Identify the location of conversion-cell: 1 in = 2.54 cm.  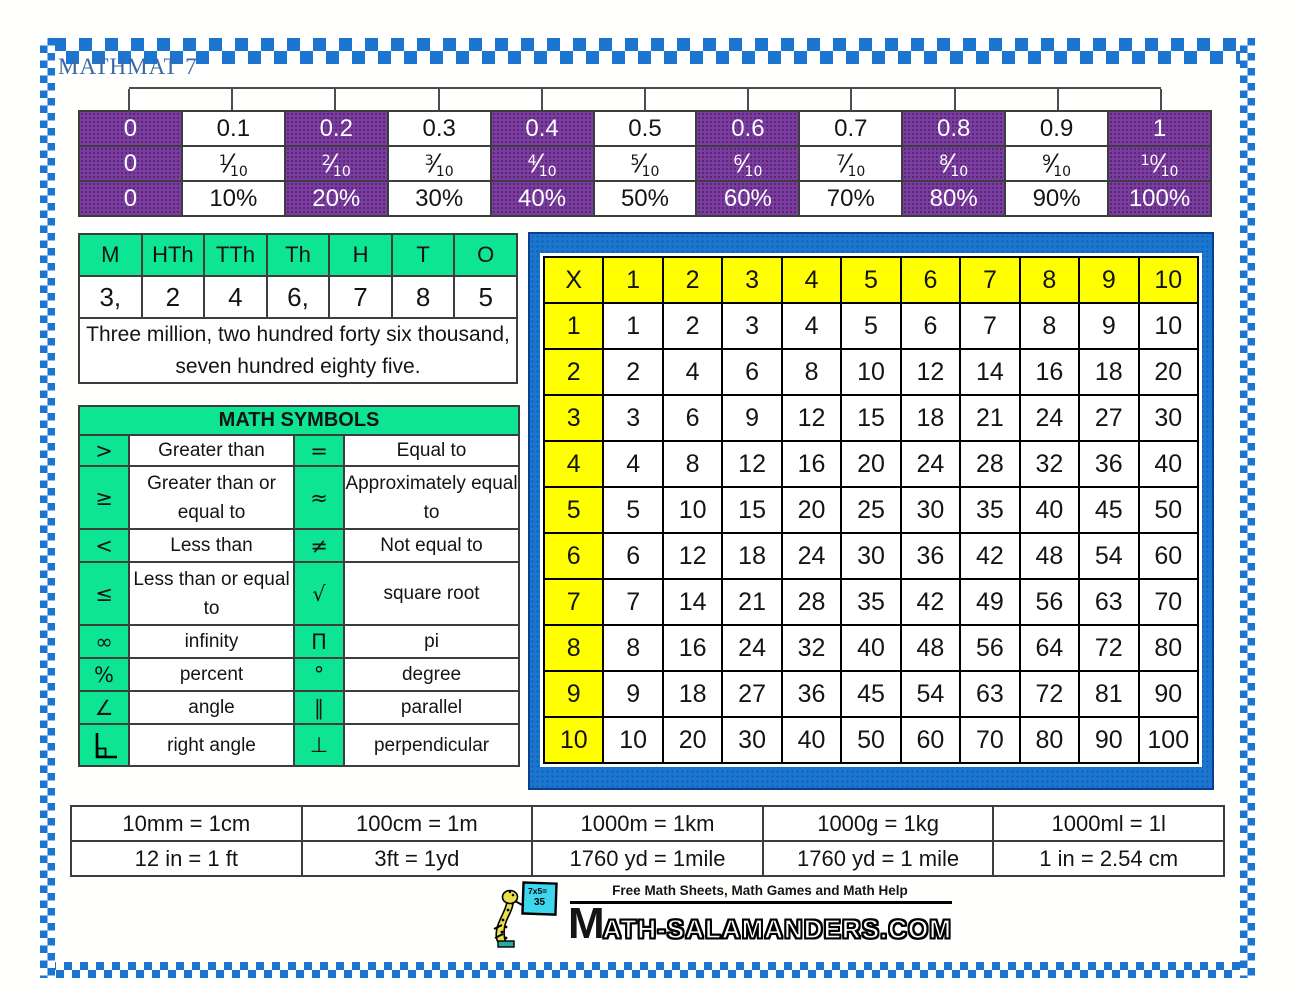
(1108, 858).